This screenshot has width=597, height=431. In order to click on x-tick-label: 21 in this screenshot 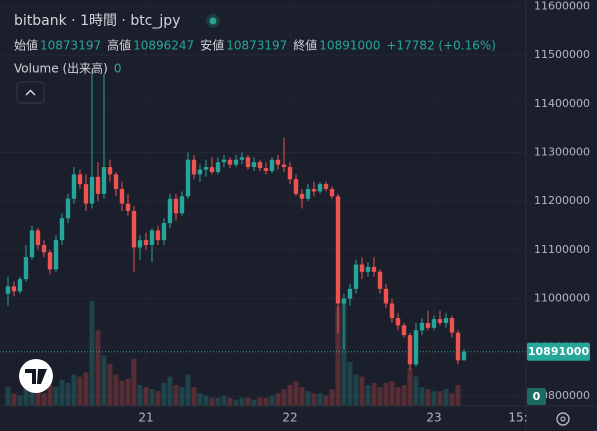, I will do `click(145, 418)`.